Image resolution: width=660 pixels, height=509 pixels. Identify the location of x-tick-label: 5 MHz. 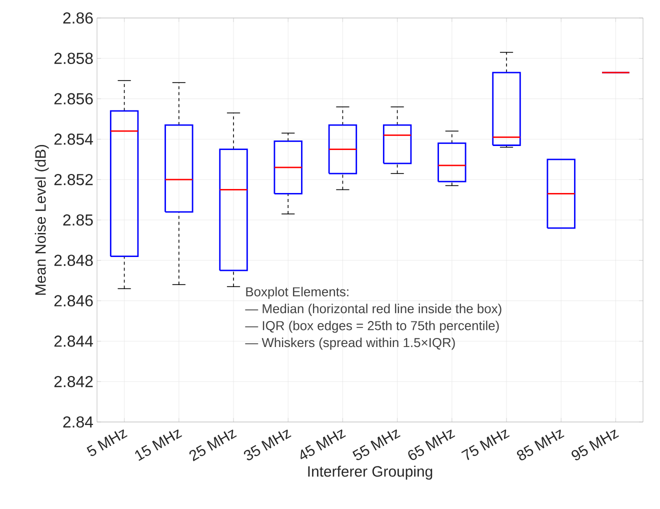
(107, 442).